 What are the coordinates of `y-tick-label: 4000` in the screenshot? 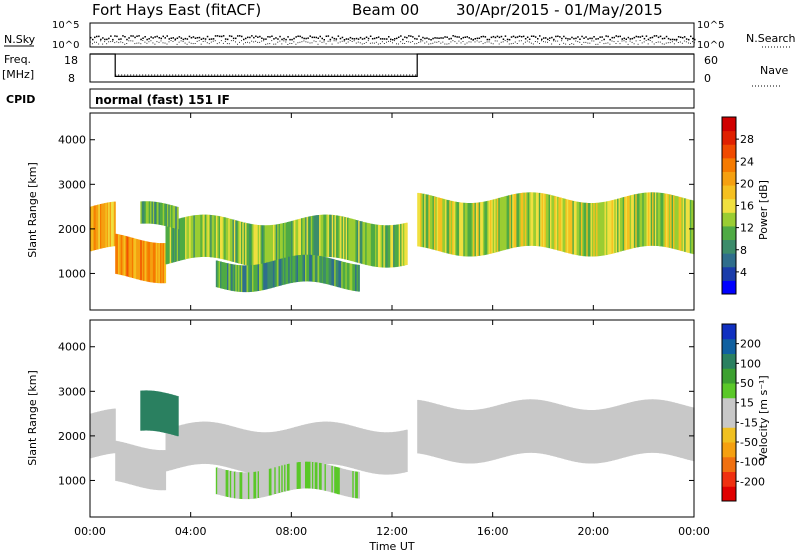 It's located at (72, 140).